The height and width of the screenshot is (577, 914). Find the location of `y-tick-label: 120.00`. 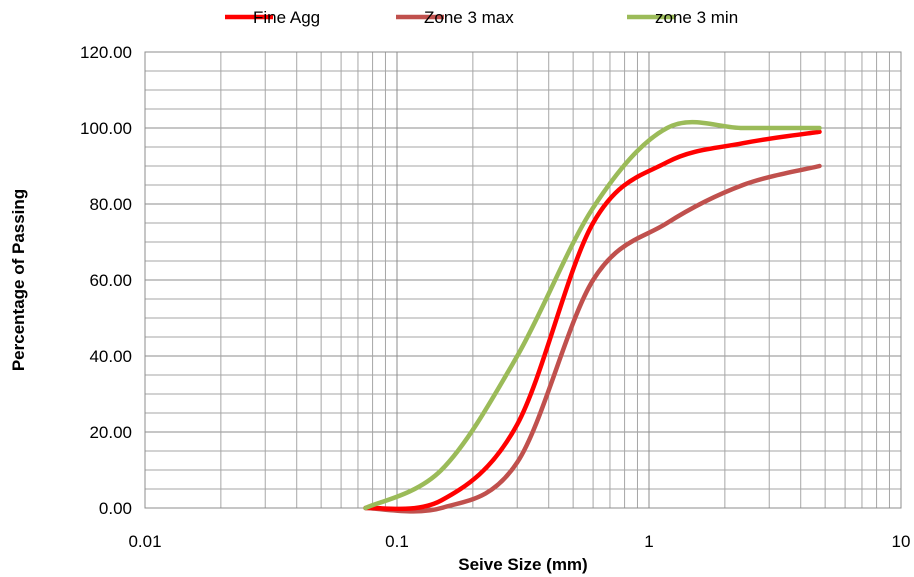

y-tick-label: 120.00 is located at coordinates (106, 52).